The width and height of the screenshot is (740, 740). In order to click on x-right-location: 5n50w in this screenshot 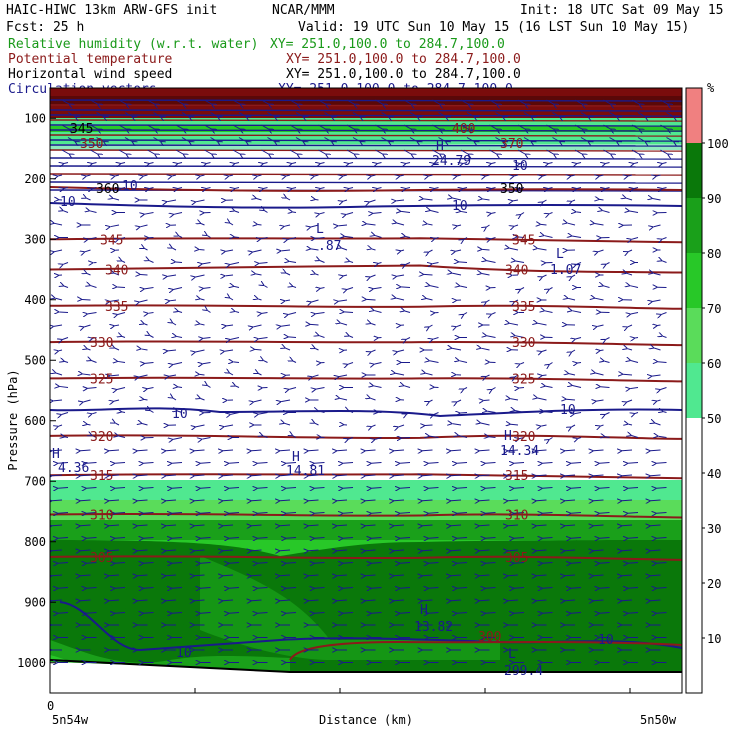, I will do `click(658, 720)`.